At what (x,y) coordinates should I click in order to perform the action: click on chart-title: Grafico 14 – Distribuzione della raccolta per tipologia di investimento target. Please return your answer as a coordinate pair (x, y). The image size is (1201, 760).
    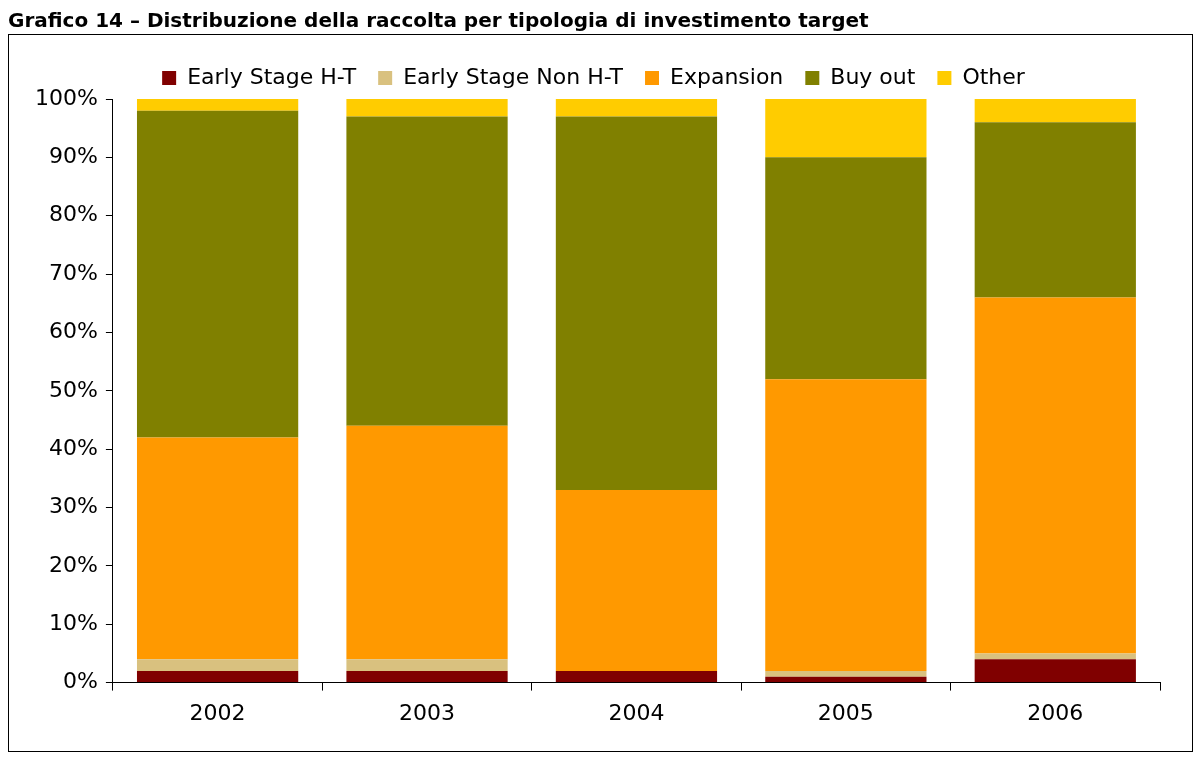
    Looking at the image, I should click on (439, 20).